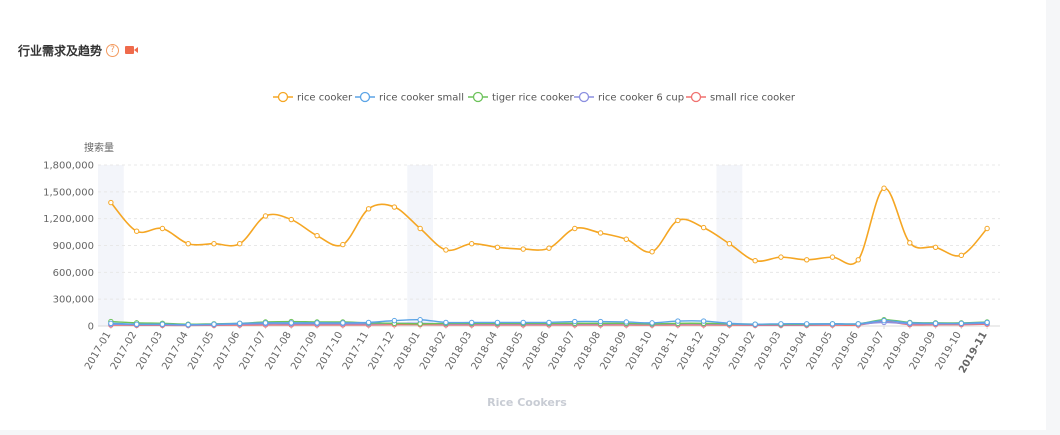 This screenshot has height=435, width=1060. Describe the element at coordinates (527, 402) in the screenshot. I see `x-axis-title: Rice Cookers` at that location.